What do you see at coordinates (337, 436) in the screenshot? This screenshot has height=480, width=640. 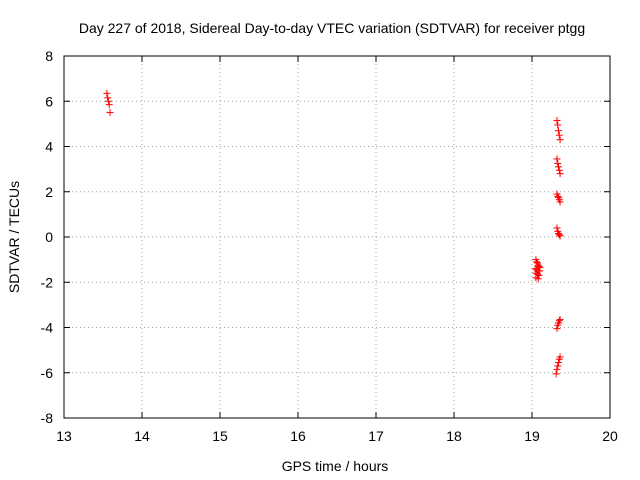 I see `x-tick-labels: 13 14 15 16 17 18 19 20` at bounding box center [337, 436].